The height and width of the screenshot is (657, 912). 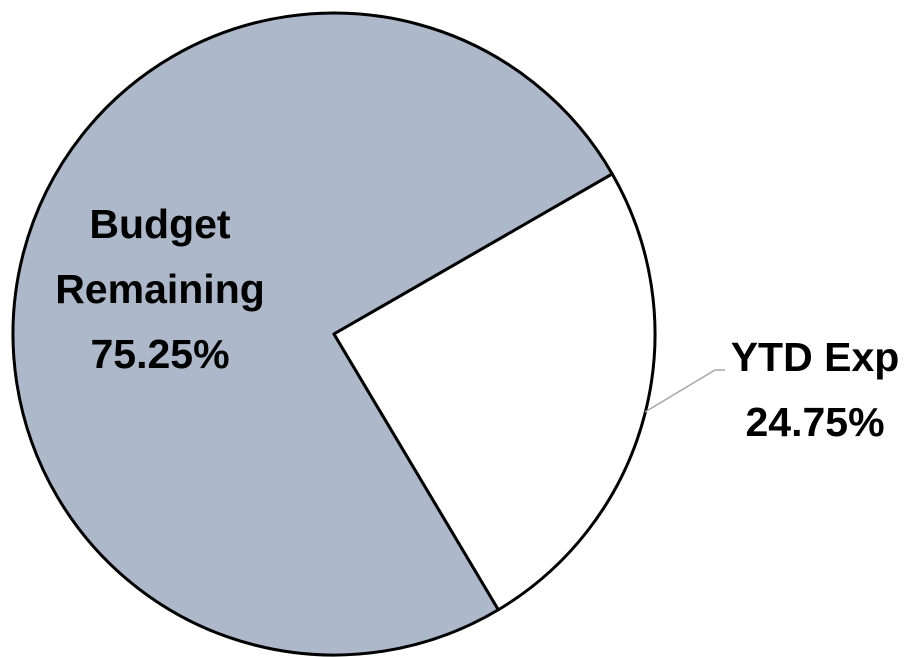 What do you see at coordinates (684, 391) in the screenshot?
I see `leader-line` at bounding box center [684, 391].